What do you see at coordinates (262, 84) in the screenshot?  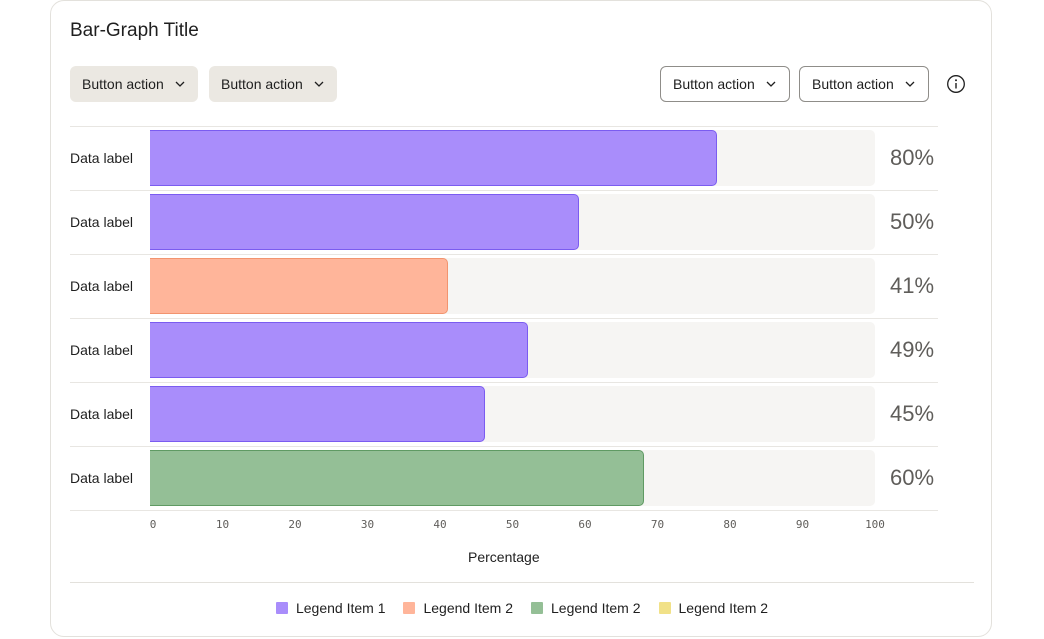 I see `action-button-2-label: Button action` at bounding box center [262, 84].